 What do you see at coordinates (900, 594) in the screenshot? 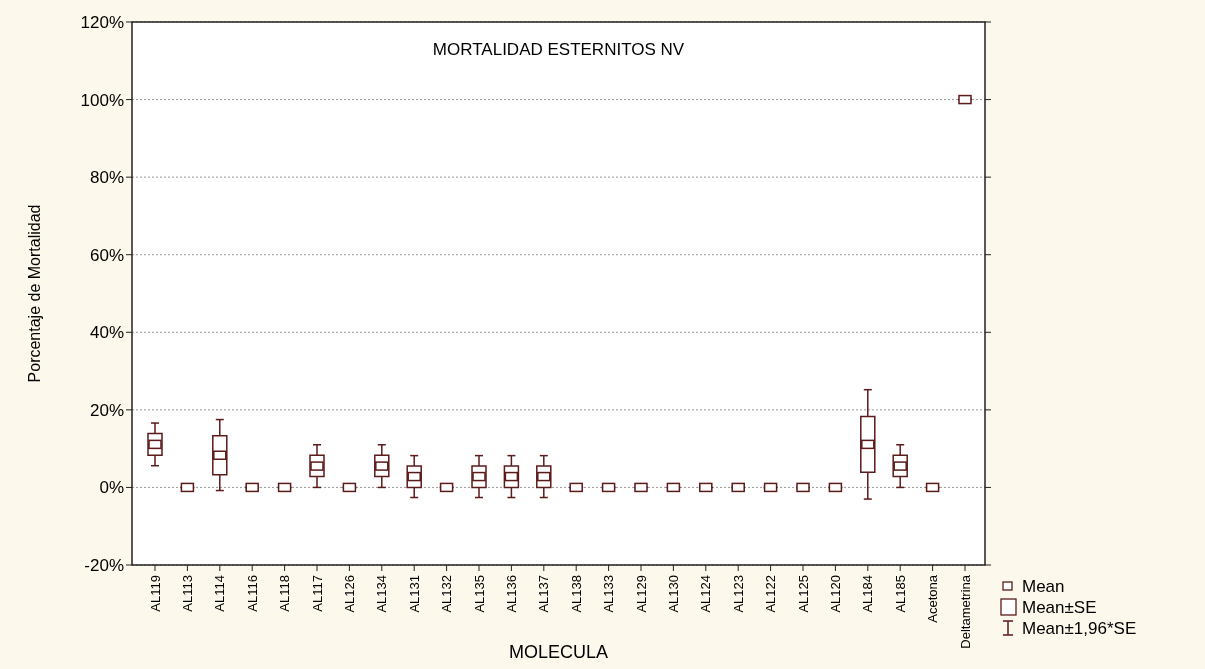
I see `x-tick-label: AL185` at bounding box center [900, 594].